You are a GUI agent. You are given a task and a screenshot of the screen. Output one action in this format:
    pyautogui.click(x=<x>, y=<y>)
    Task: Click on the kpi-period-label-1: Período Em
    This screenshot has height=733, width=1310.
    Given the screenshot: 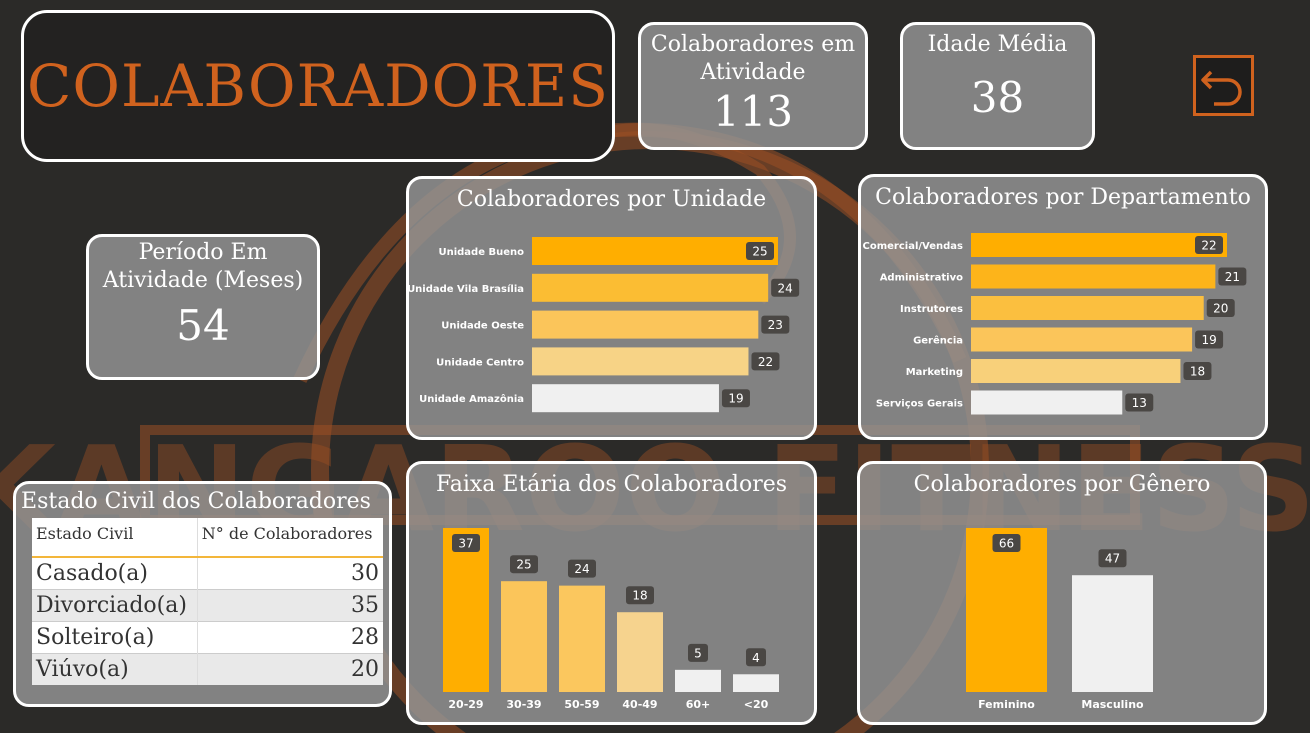 What is the action you would take?
    pyautogui.click(x=203, y=252)
    